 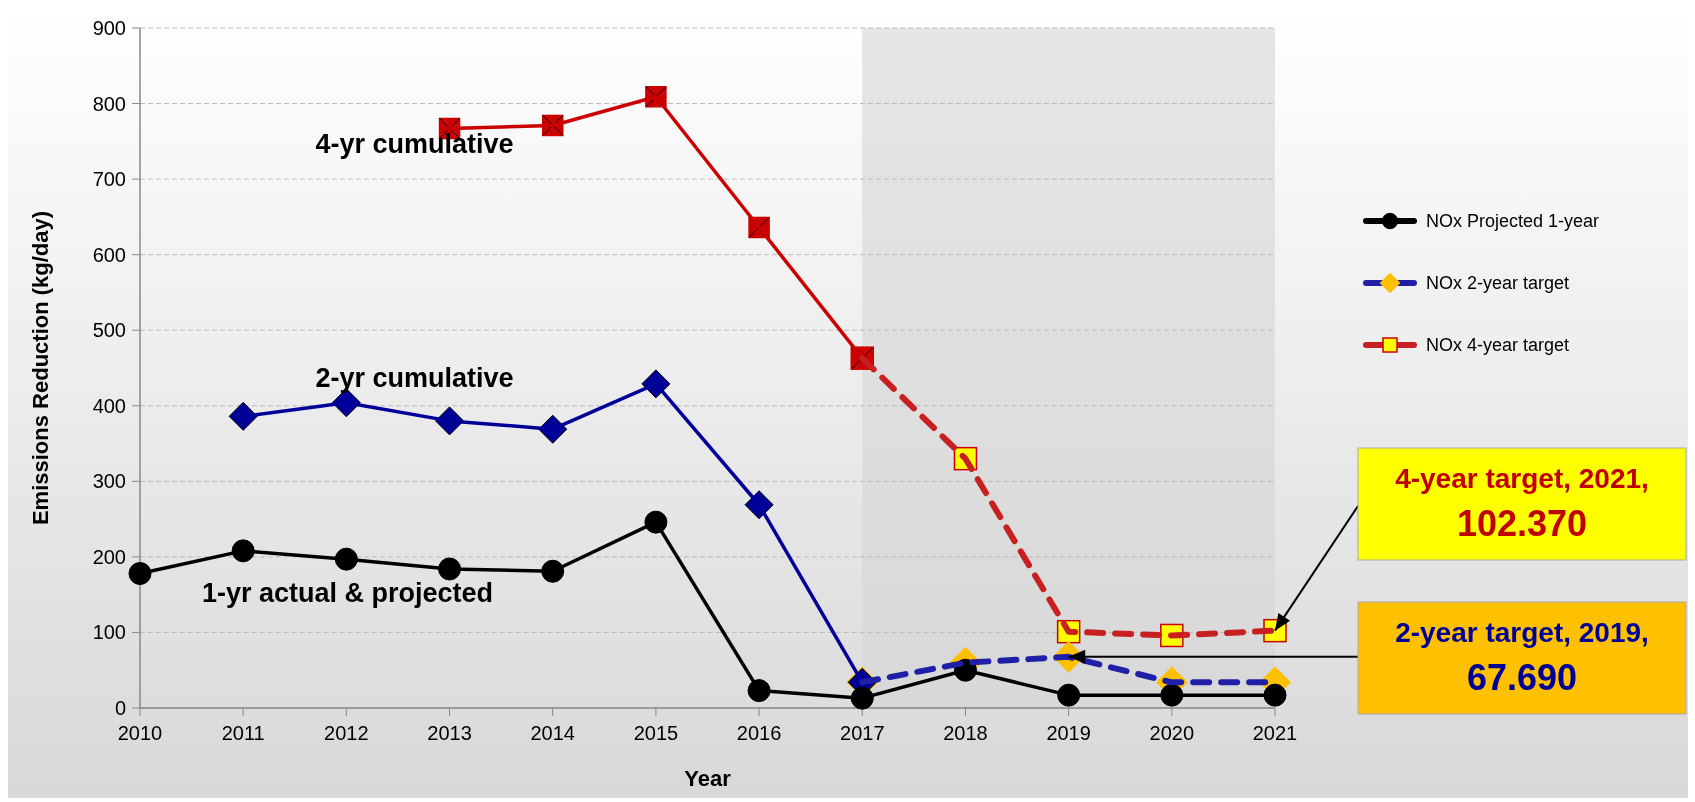 I want to click on x-tick-label: 2020, so click(x=1172, y=733).